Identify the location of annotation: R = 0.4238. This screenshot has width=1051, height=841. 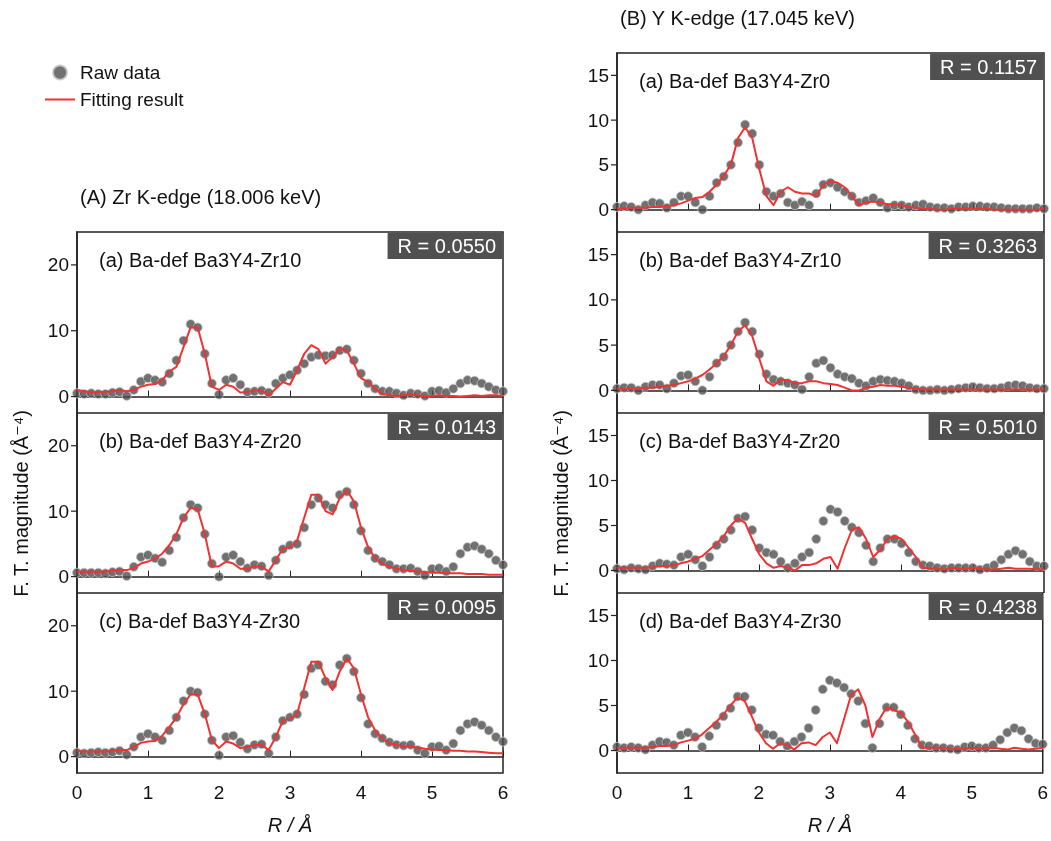
(988, 607).